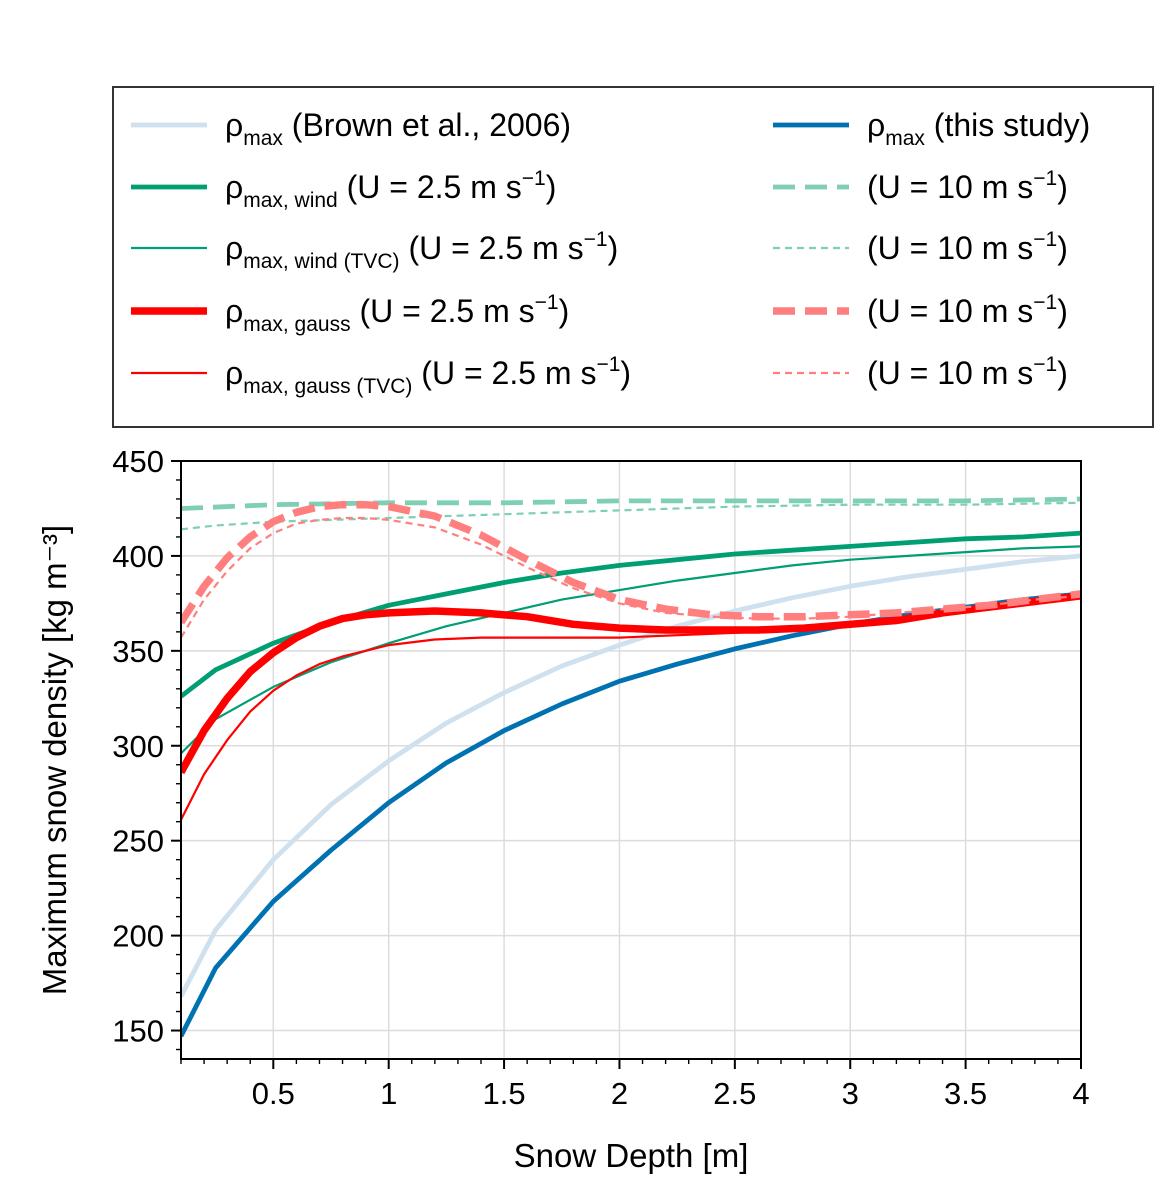 Image resolution: width=1175 pixels, height=1192 pixels. Describe the element at coordinates (138, 746) in the screenshot. I see `y-tick-label: 300` at that location.